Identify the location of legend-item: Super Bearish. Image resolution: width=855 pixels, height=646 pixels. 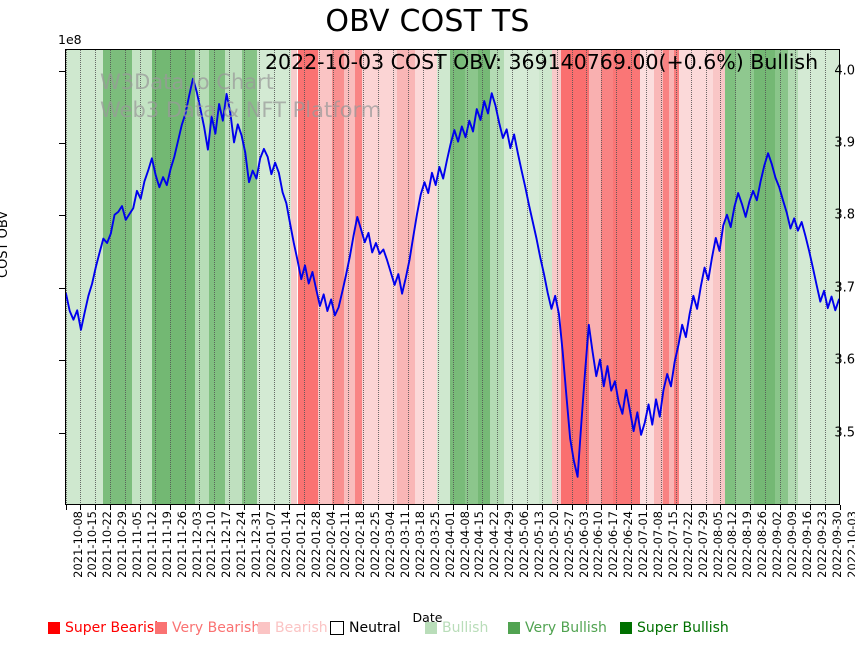
(105, 628).